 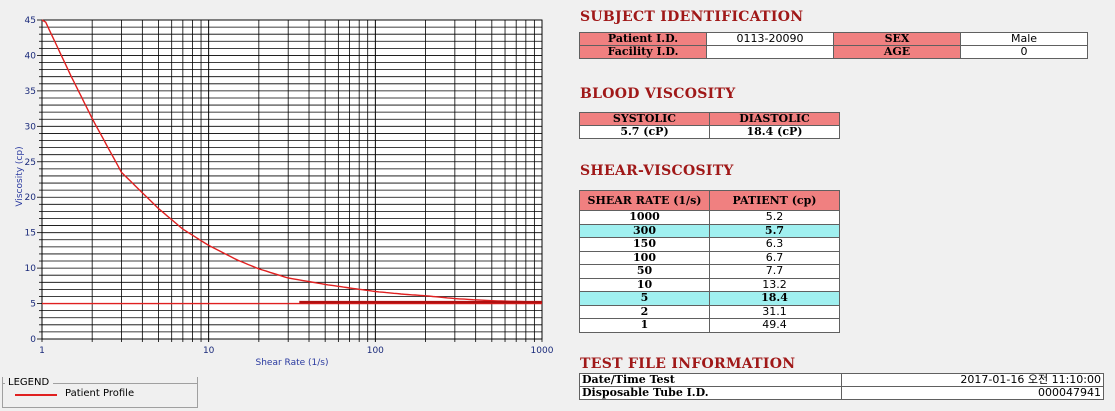 I want to click on y-tick-label: 5, so click(x=33, y=305).